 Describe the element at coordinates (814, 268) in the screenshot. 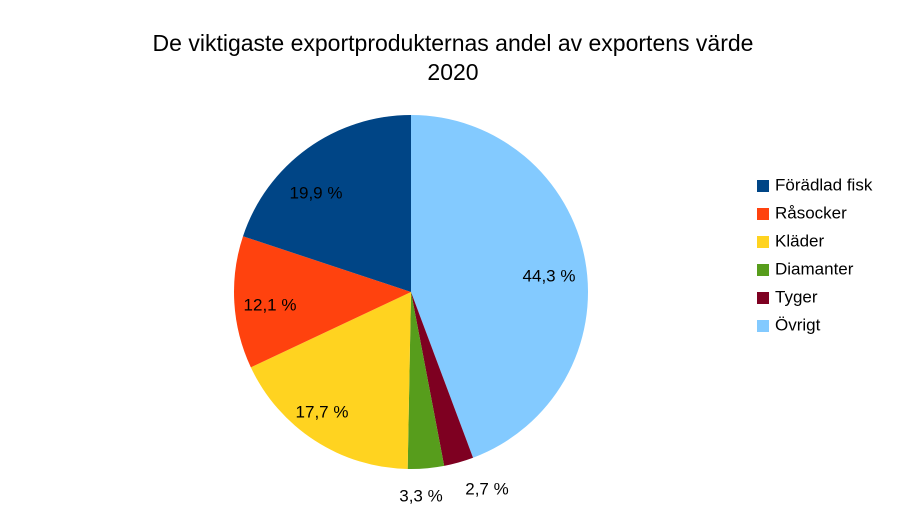

I see `legend-label-3: Diamanter` at that location.